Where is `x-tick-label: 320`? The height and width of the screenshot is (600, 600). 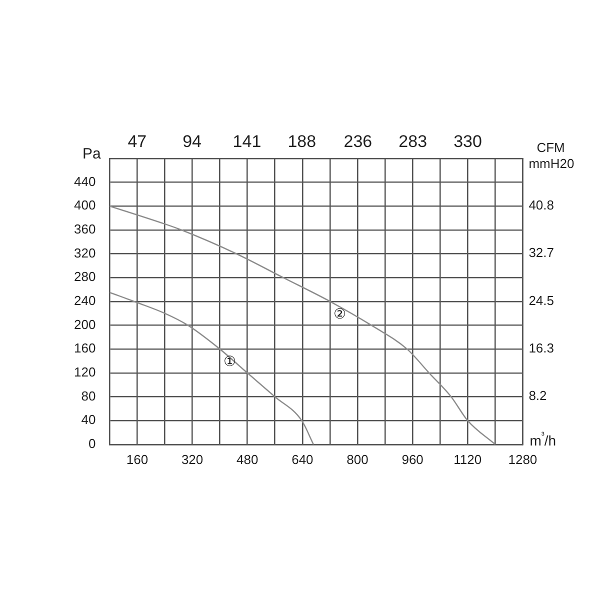 x-tick-label: 320 is located at coordinates (192, 459).